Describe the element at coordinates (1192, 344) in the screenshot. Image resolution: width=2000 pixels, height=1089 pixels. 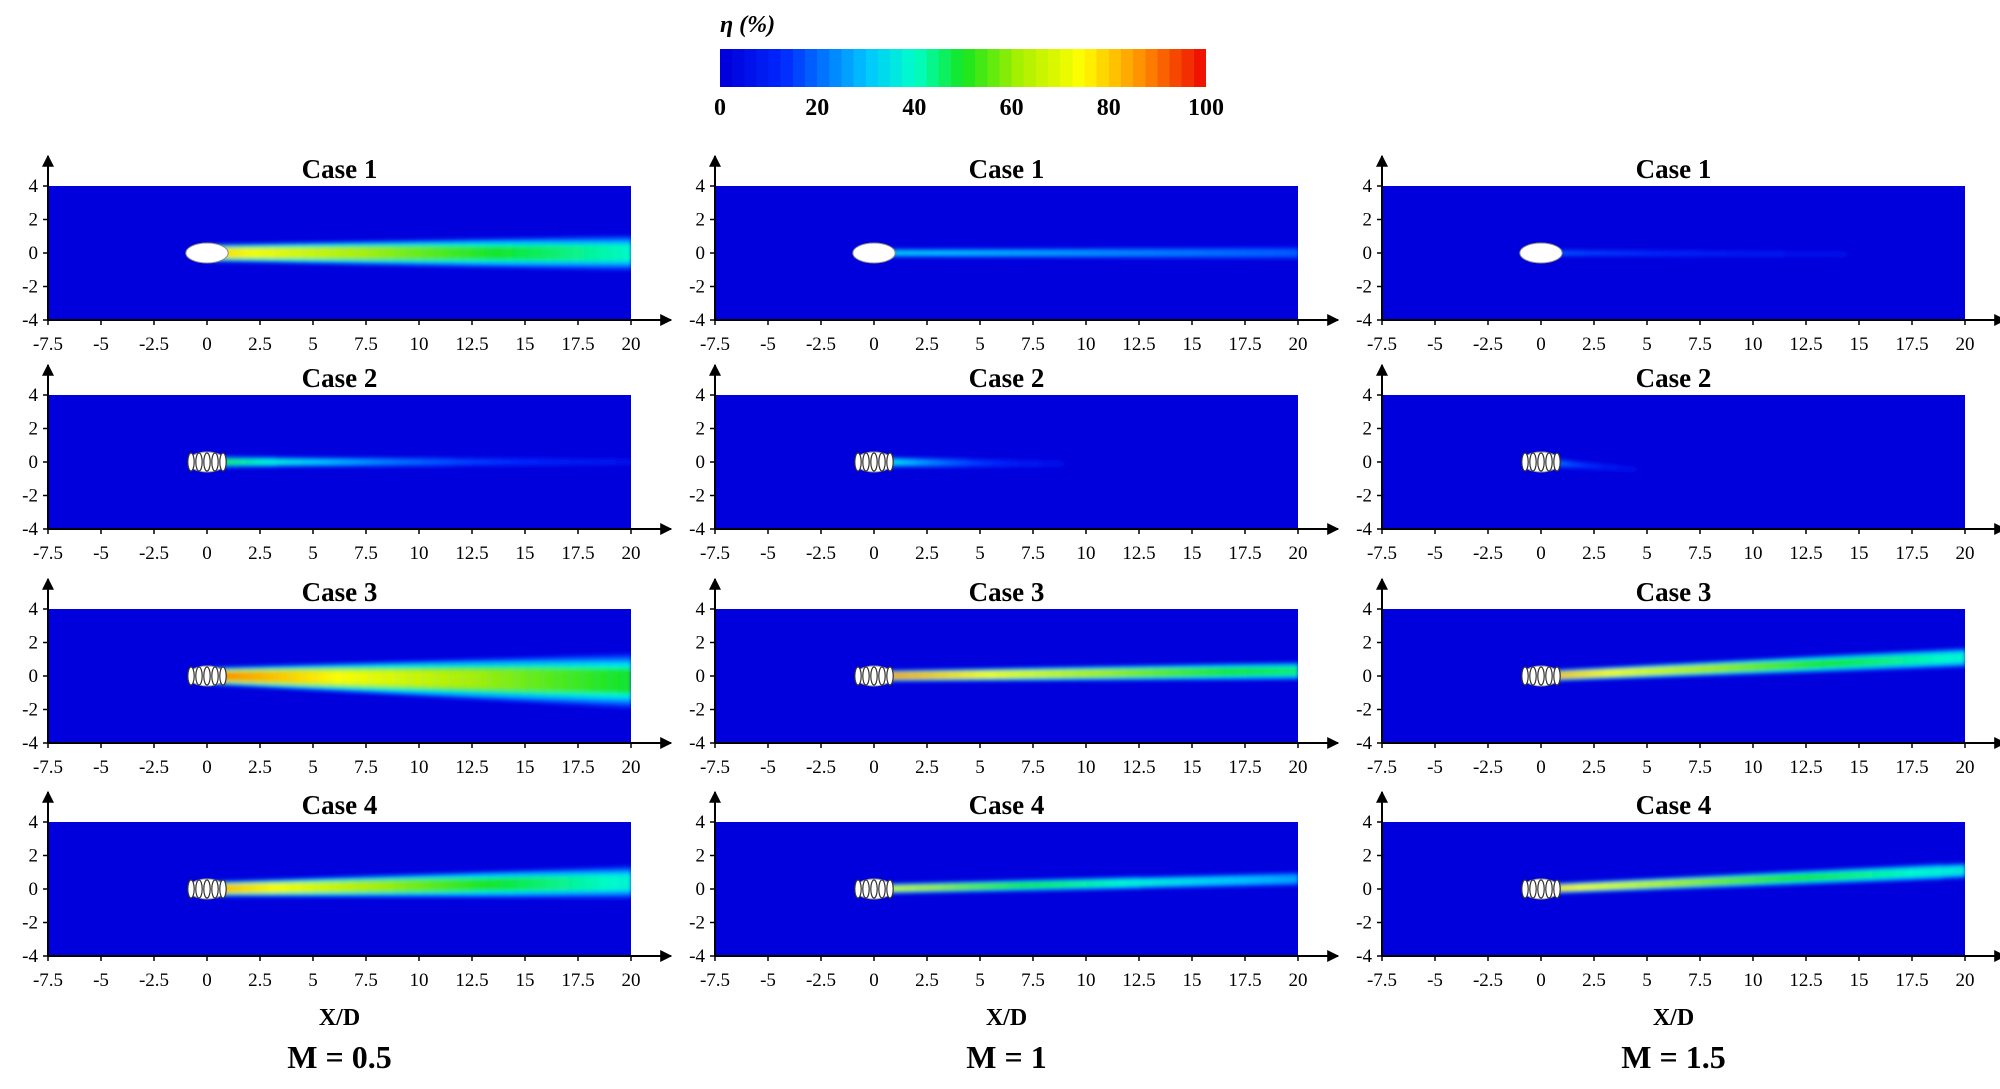
I see `x-tick-label: 15` at that location.